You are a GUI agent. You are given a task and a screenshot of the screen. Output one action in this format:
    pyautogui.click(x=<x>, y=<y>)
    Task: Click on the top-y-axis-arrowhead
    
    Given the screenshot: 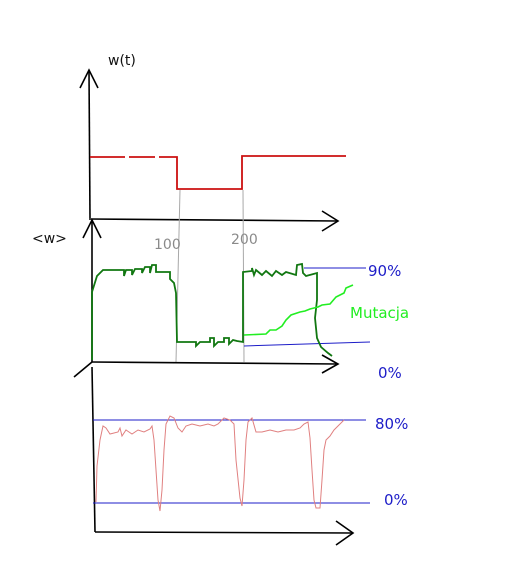 What is the action you would take?
    pyautogui.click(x=89, y=78)
    